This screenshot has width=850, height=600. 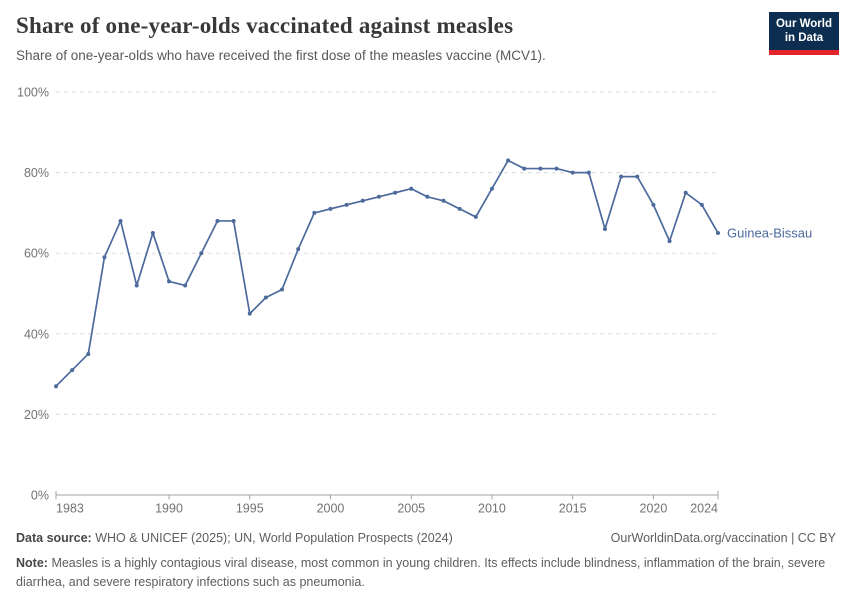 I want to click on y-tick-label: 80%, so click(x=36, y=173).